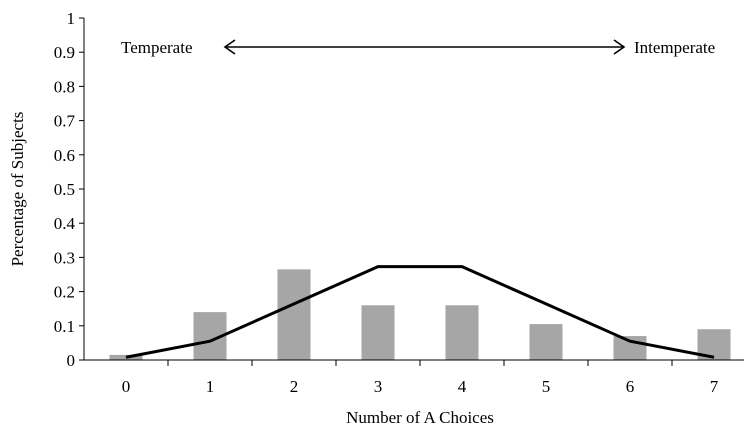  What do you see at coordinates (420, 386) in the screenshot?
I see `x-axis-tick-labels: 0 1 2 3 4 5 6 7` at bounding box center [420, 386].